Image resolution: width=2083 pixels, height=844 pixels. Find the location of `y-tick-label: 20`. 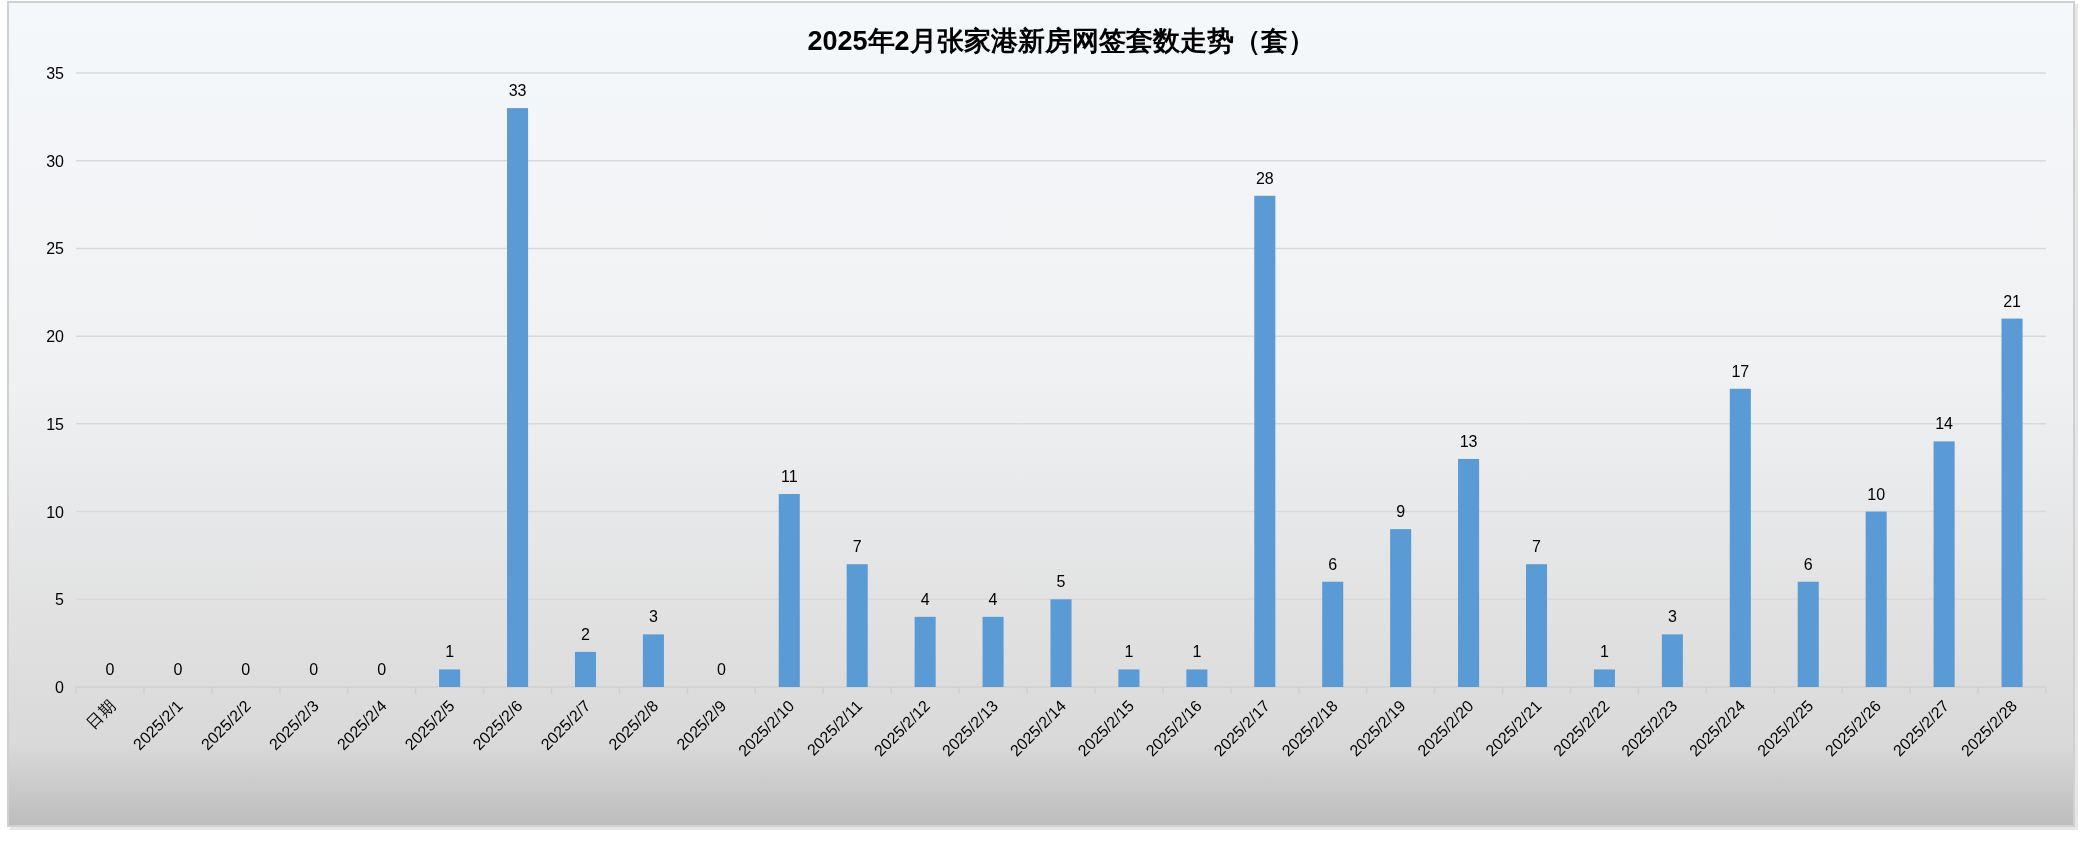

y-tick-label: 20 is located at coordinates (55, 337).